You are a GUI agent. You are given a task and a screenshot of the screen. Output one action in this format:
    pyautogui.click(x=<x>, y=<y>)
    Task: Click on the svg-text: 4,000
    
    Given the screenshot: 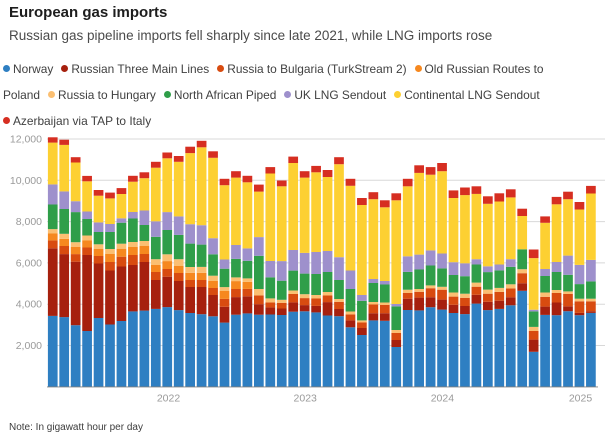 What is the action you would take?
    pyautogui.click(x=29, y=305)
    